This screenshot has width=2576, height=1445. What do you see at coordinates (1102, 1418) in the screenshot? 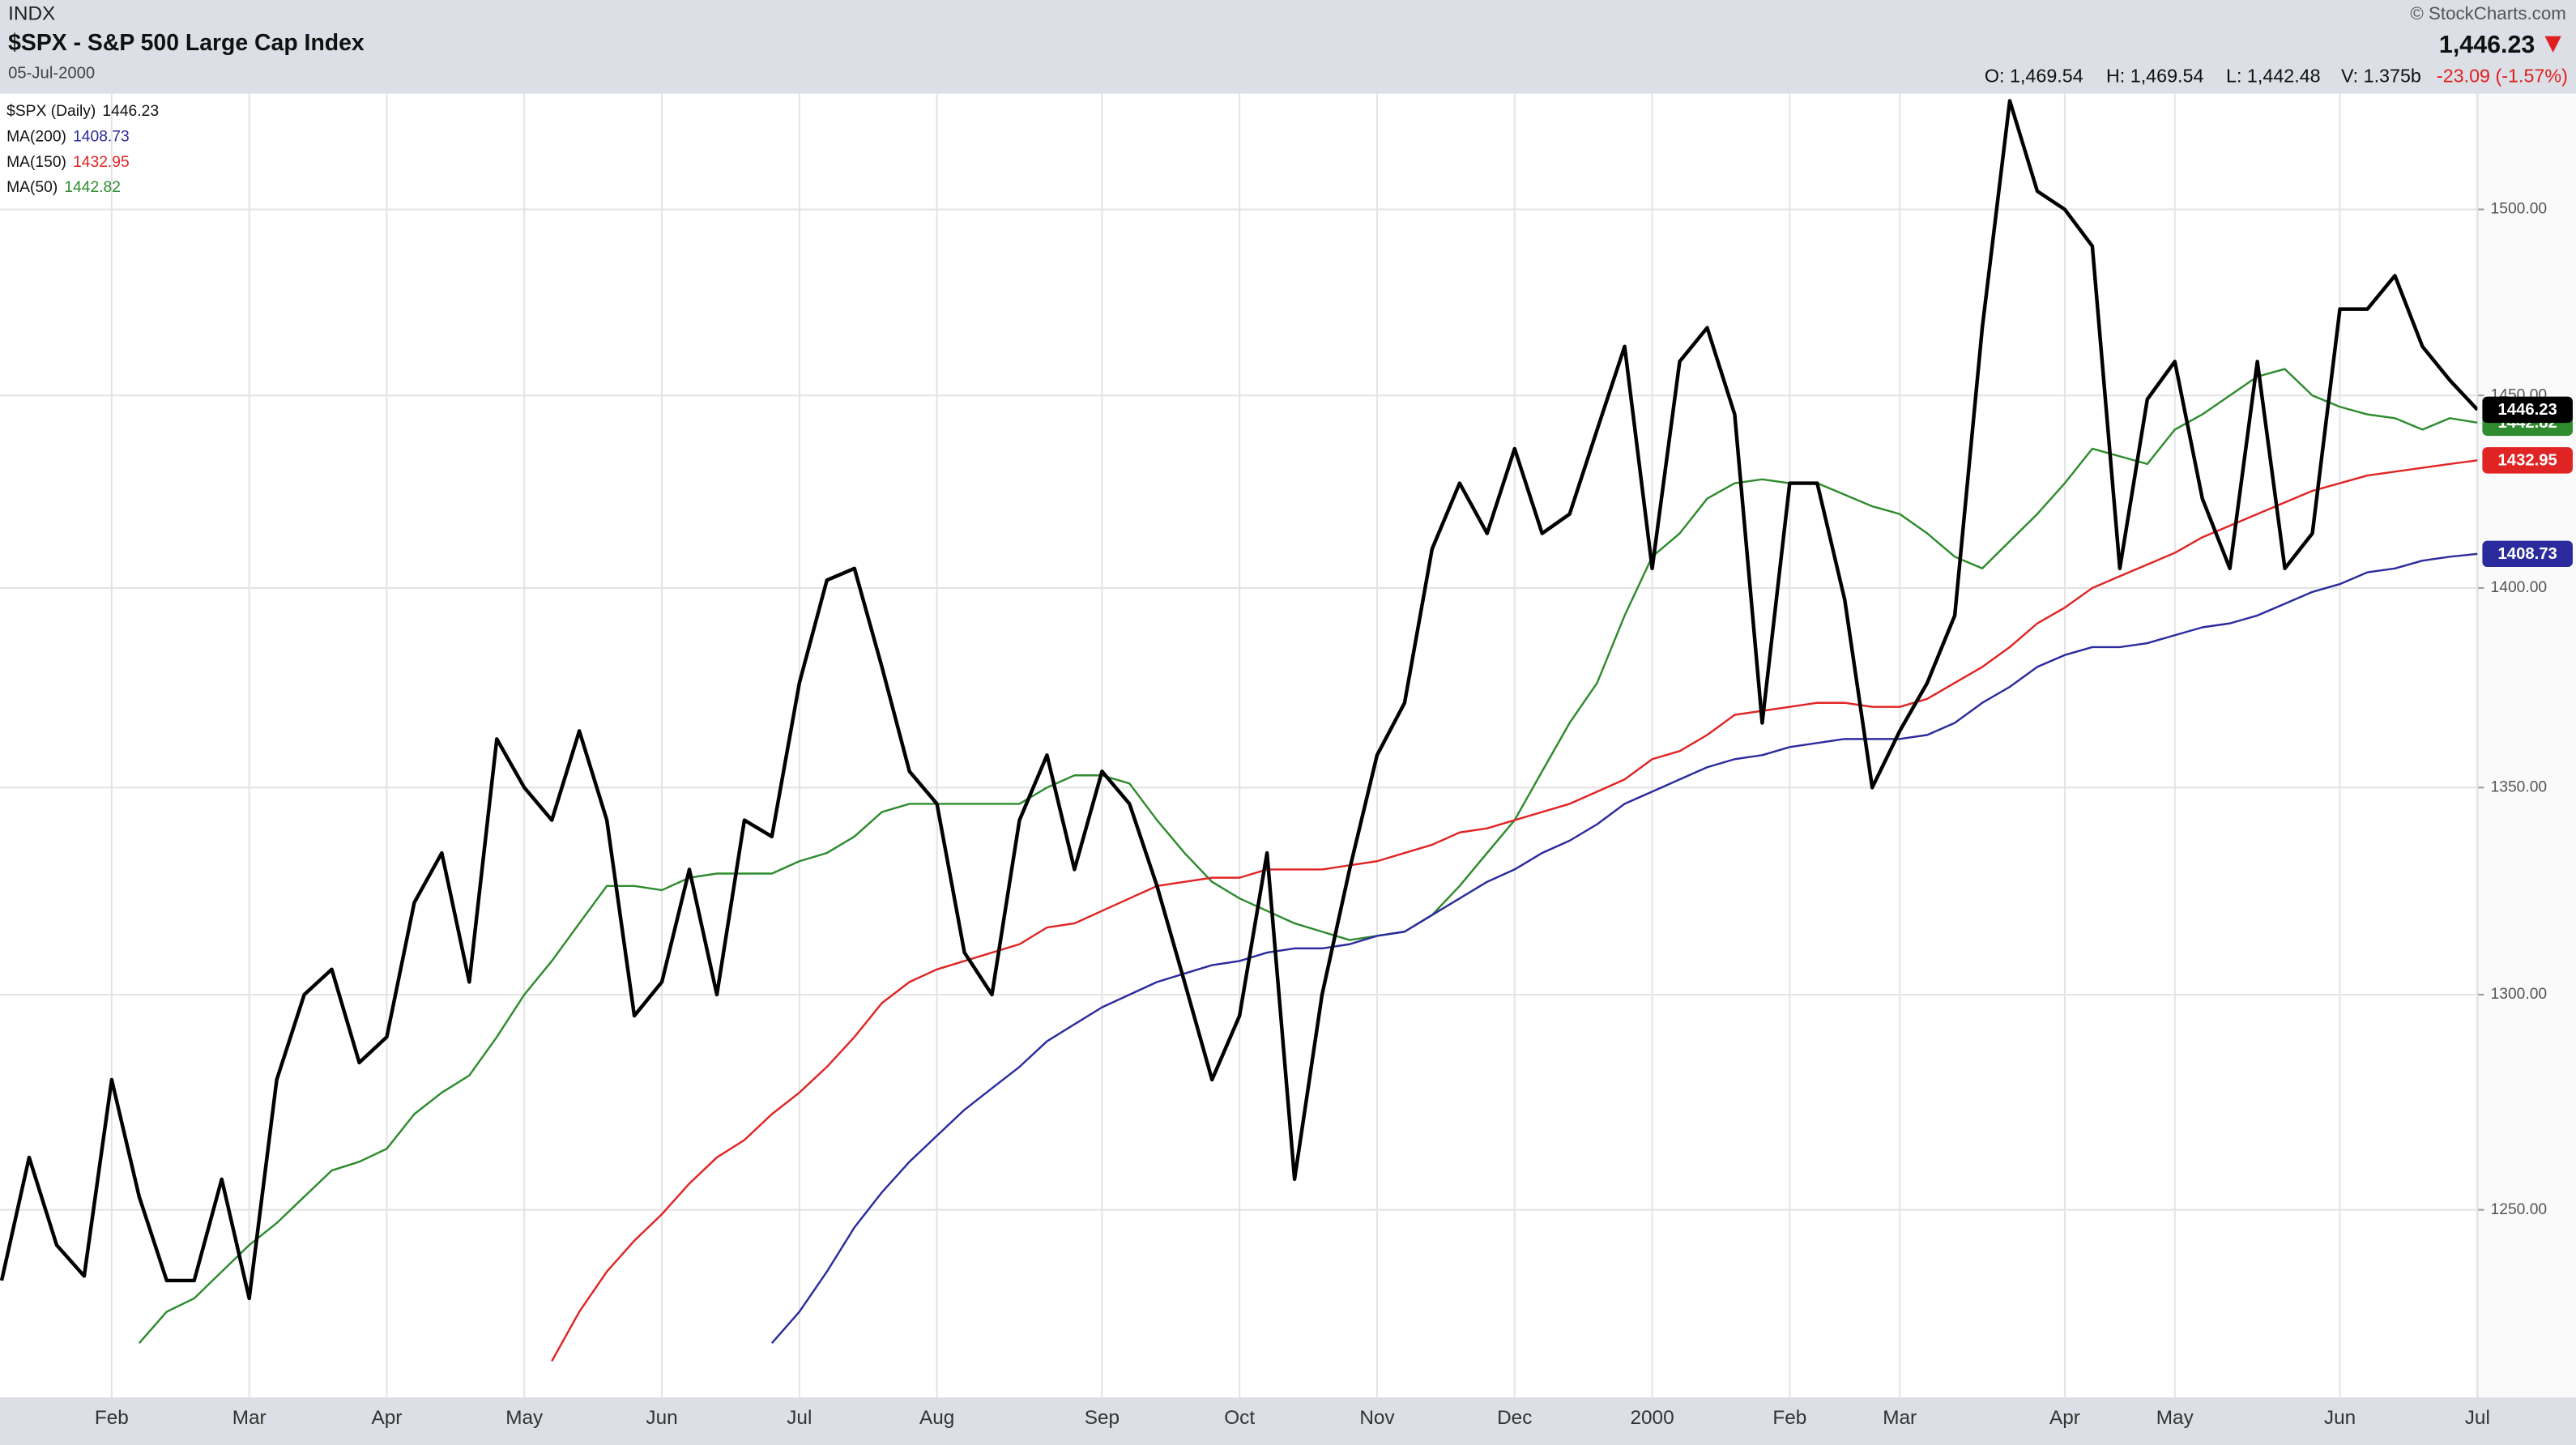
I see `x-tick-label: Sep` at bounding box center [1102, 1418].